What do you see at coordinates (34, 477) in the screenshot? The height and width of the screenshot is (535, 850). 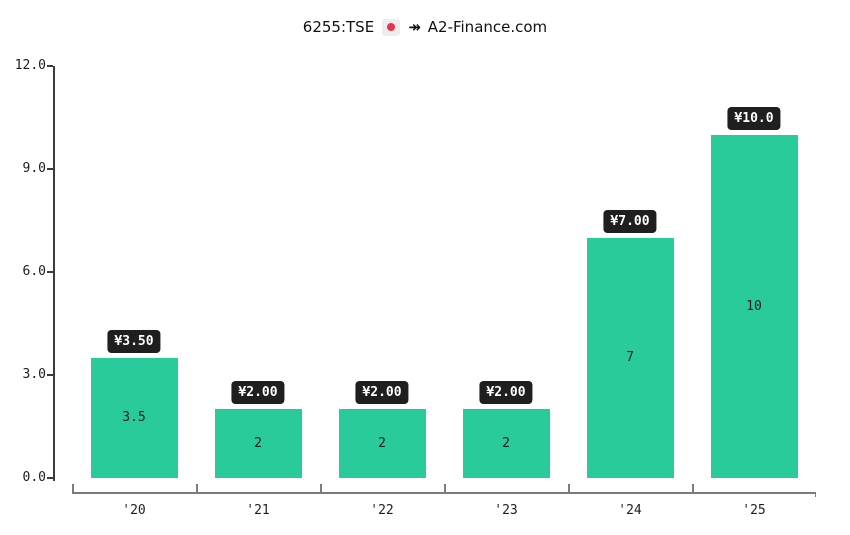 I see `y-tick-label: 0.0` at bounding box center [34, 477].